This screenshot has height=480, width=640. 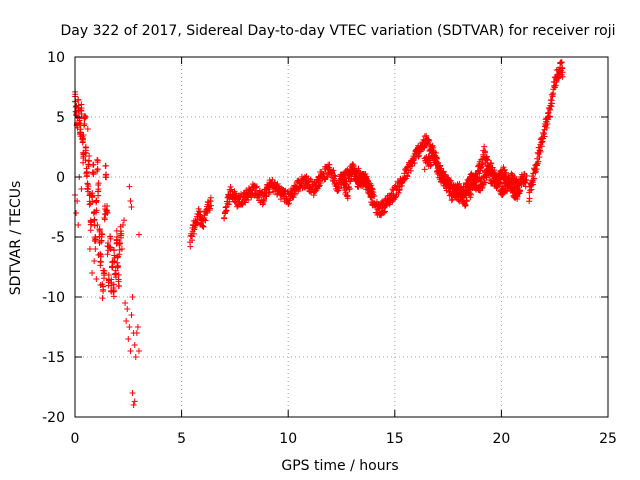 What do you see at coordinates (53, 358) in the screenshot?
I see `y-tick-label--15: -15` at bounding box center [53, 358].